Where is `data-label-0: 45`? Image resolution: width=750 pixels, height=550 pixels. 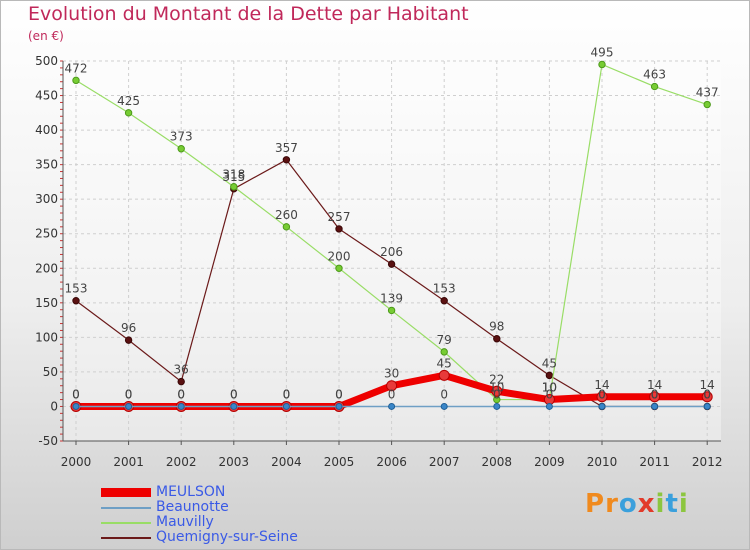 data-label-0: 45 is located at coordinates (444, 363).